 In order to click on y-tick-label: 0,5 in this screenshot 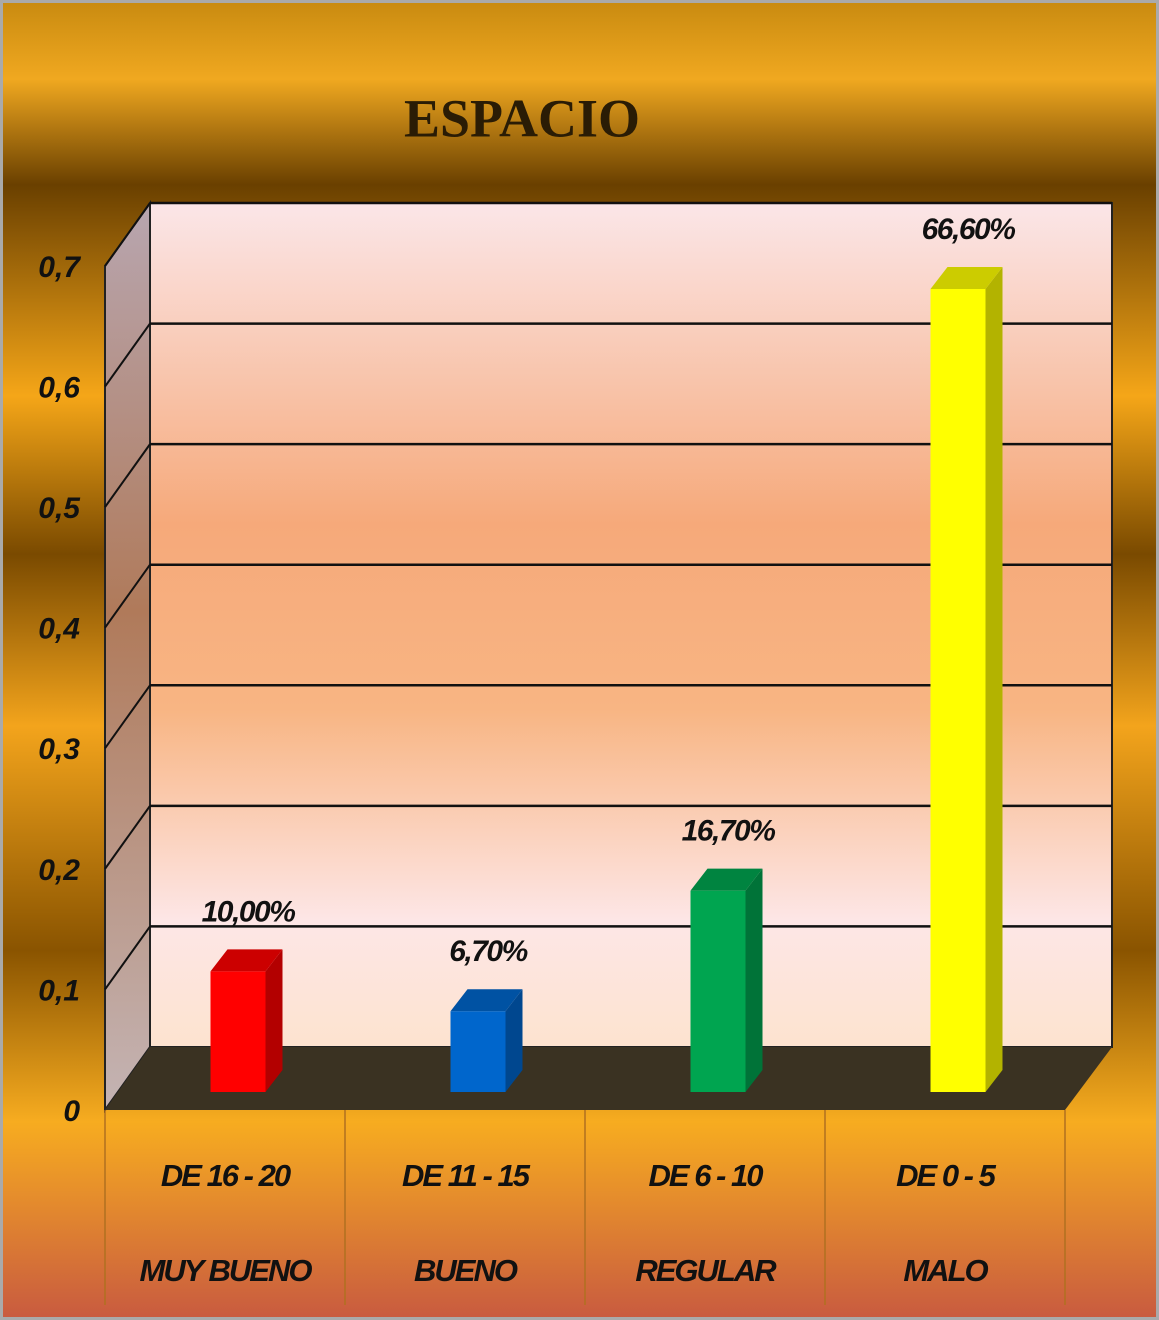, I will do `click(59, 508)`.